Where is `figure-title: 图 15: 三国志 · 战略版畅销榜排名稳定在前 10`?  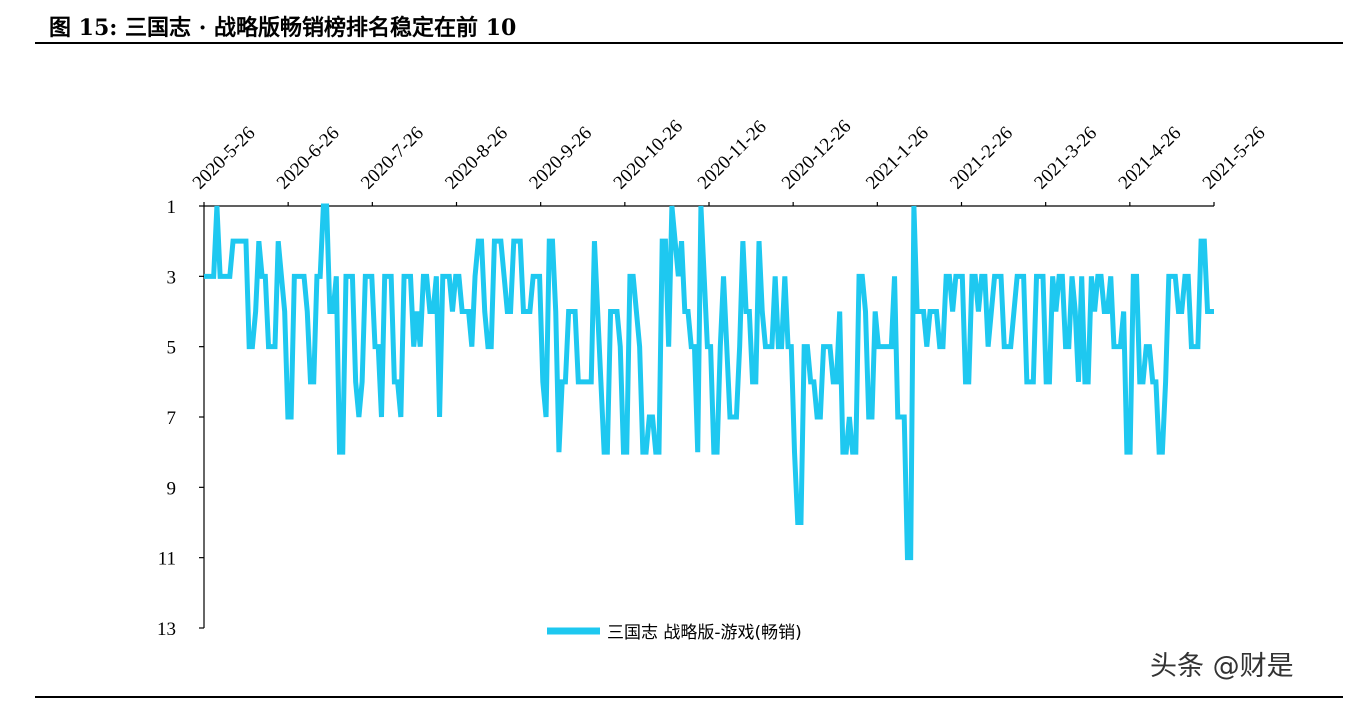
figure-title: 图 15: 三国志 · 战略版畅销榜排名稳定在前 10 is located at coordinates (283, 28).